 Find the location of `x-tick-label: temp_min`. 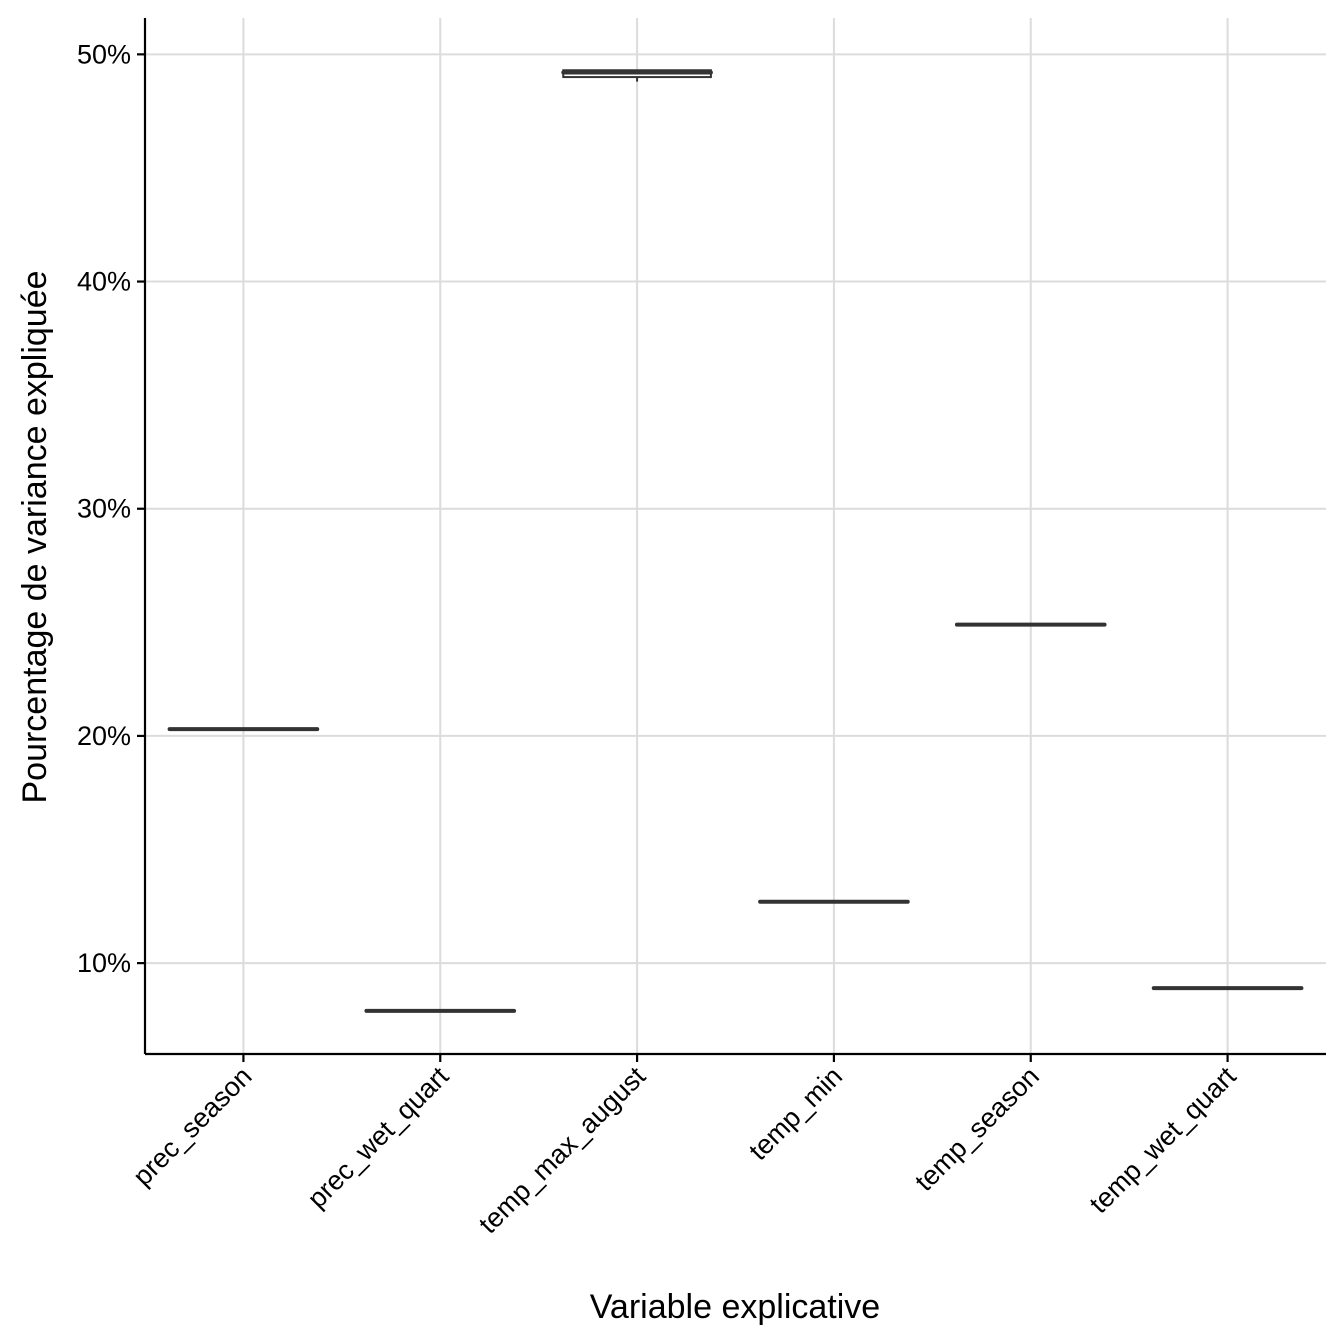

x-tick-label: temp_min is located at coordinates (795, 1113).